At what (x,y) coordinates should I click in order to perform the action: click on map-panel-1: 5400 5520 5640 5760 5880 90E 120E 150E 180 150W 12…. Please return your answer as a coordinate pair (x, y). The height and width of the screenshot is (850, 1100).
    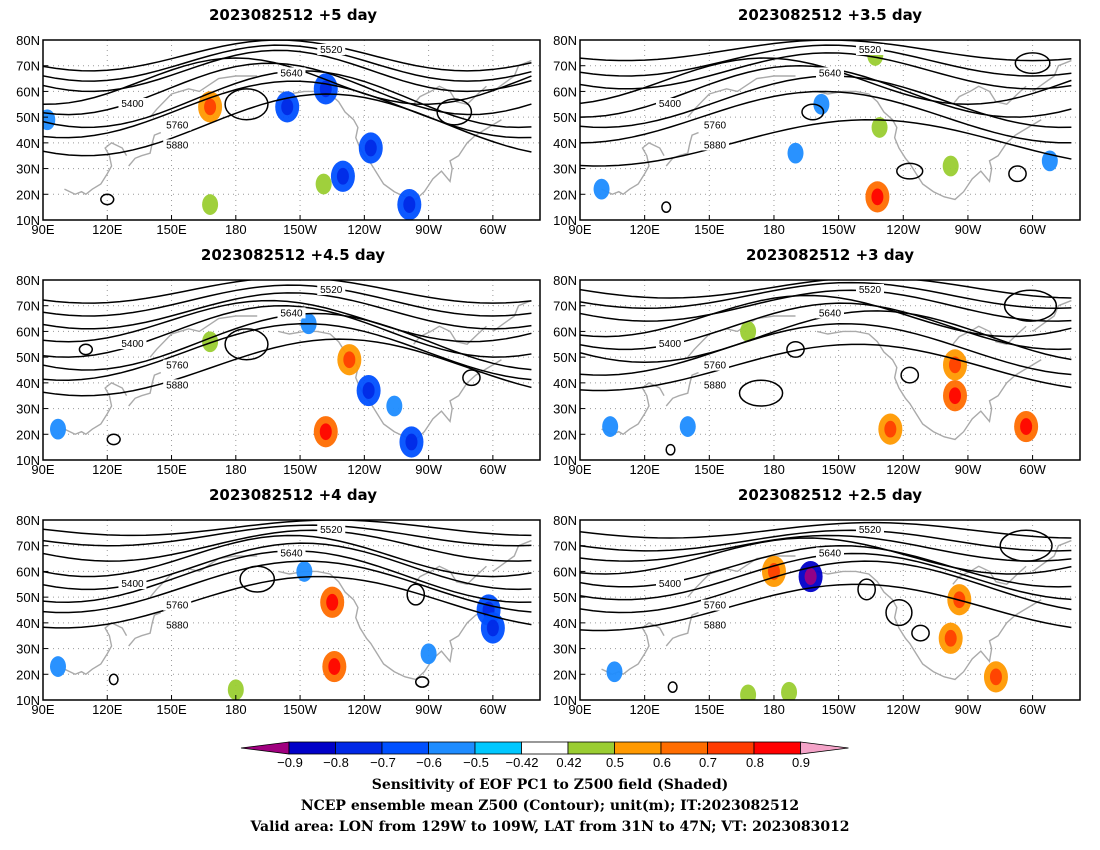
    Looking at the image, I should click on (278, 135).